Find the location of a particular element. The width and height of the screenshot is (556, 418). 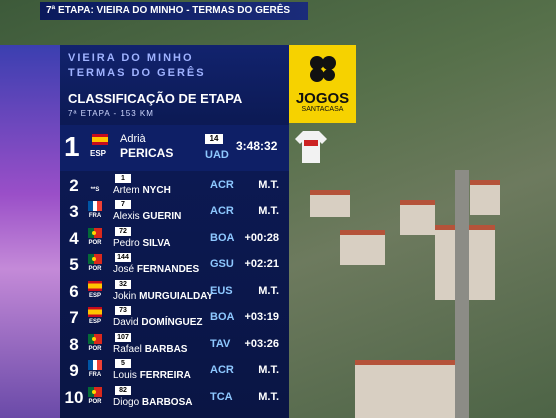

row: 6 ESP 32 Jokin MURGUIALDAY EUS M.T. is located at coordinates (174, 292).